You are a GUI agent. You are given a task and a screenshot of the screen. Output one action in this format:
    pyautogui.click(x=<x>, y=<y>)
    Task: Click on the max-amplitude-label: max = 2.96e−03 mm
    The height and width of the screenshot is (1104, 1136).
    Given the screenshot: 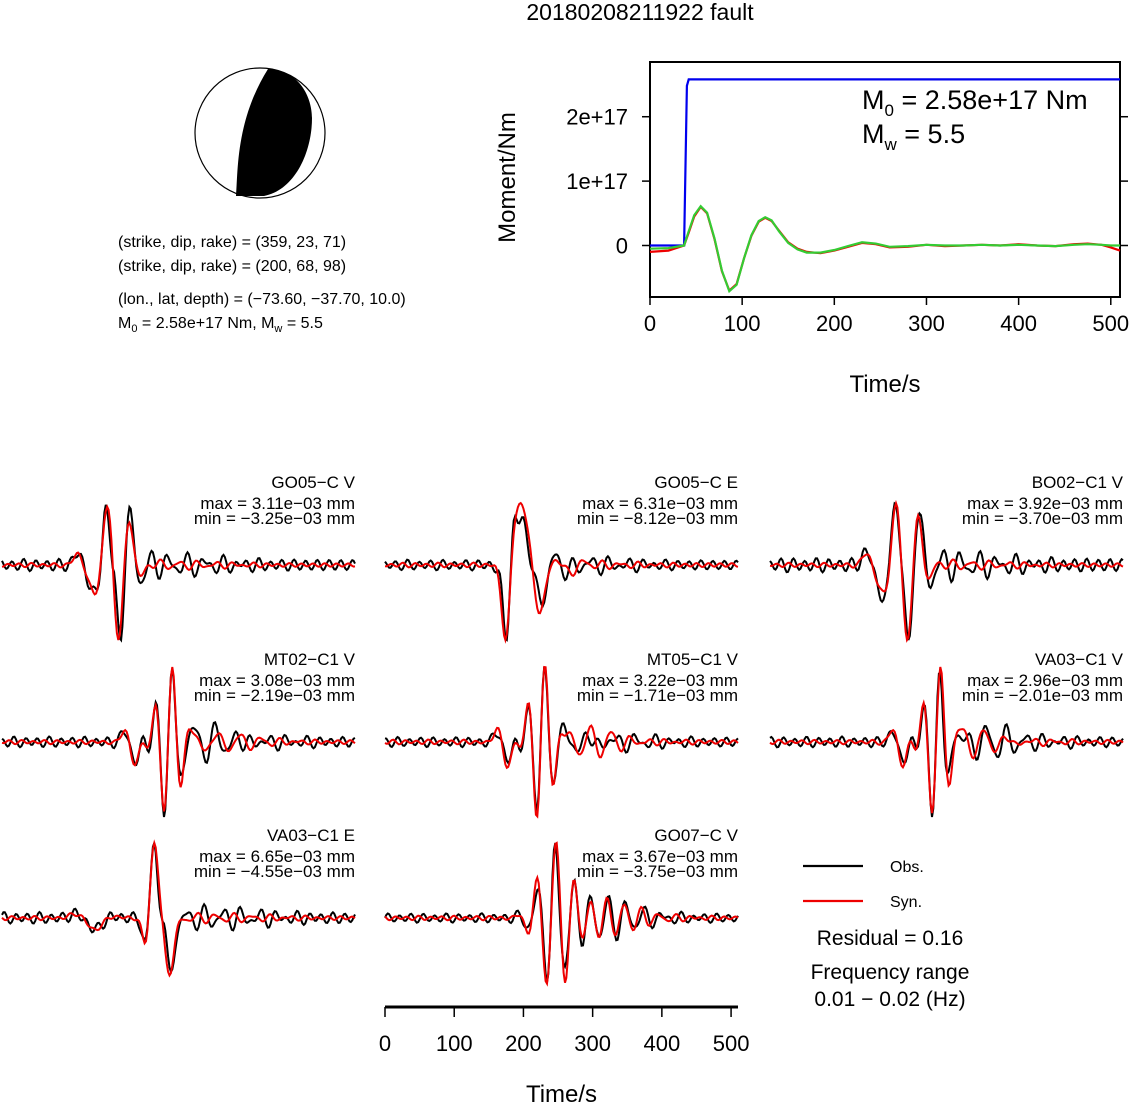 What is the action you would take?
    pyautogui.click(x=1045, y=680)
    